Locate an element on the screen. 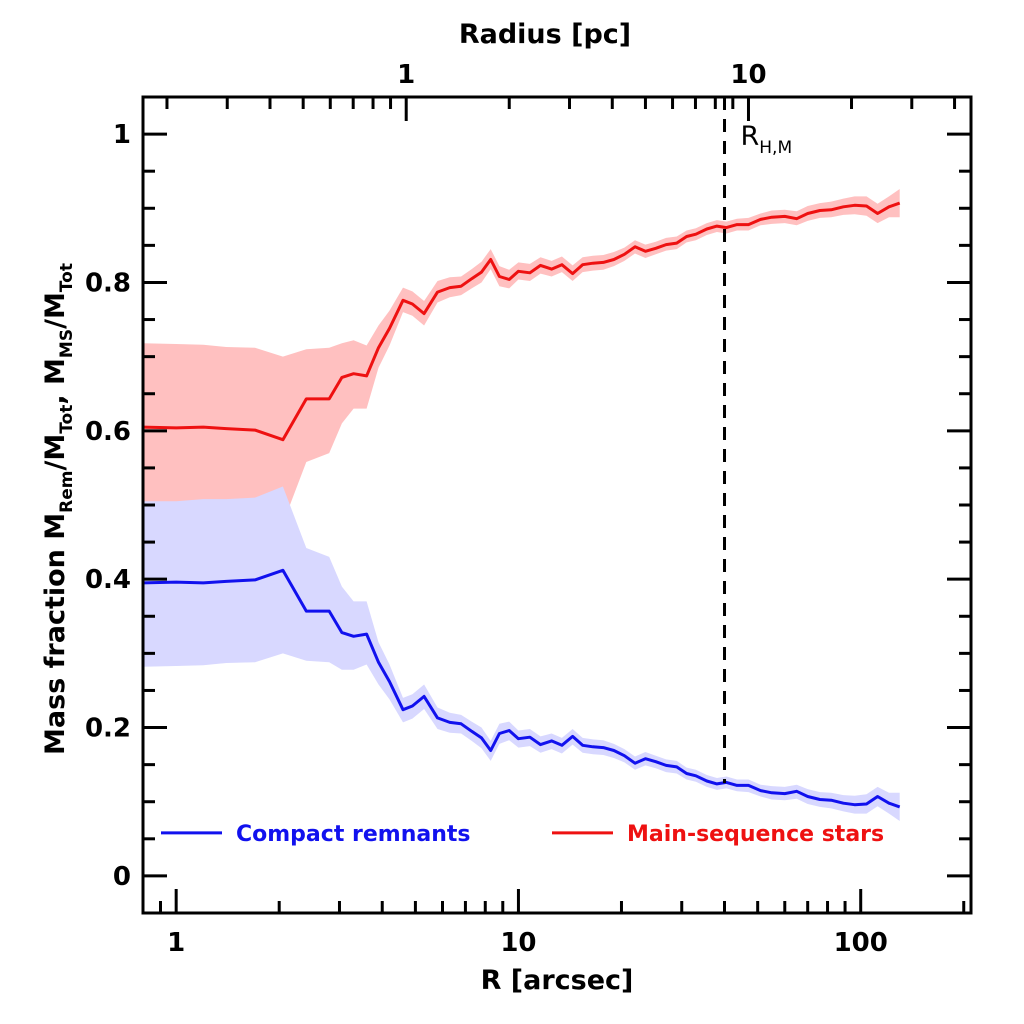  y-tick-label: 0.8 is located at coordinates (108, 283).